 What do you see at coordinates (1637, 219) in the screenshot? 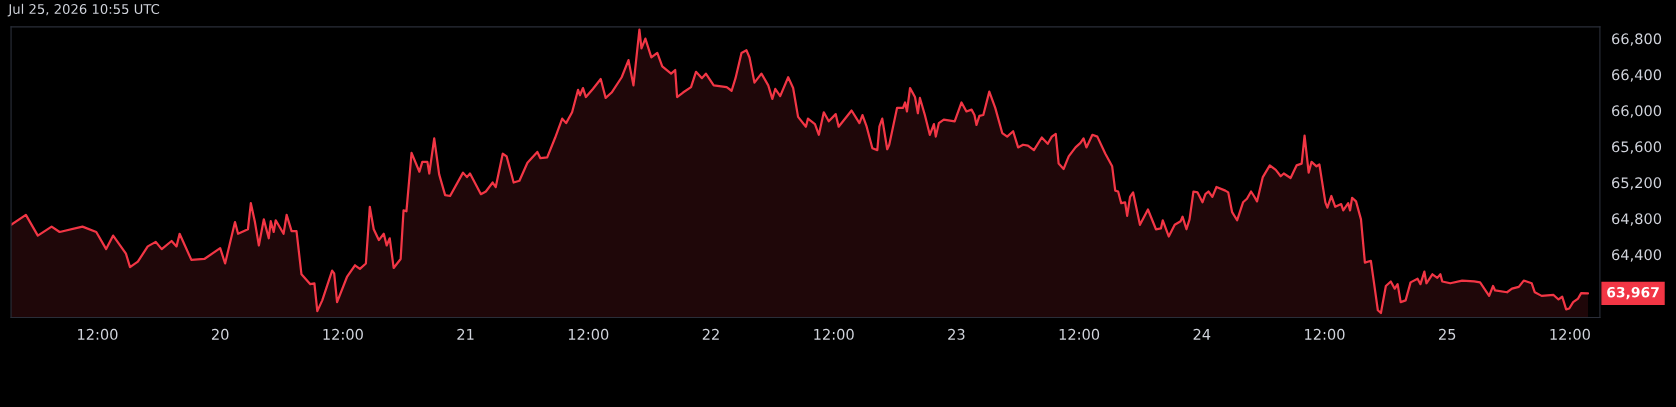
I see `y-tick-label: 64,800` at bounding box center [1637, 219].